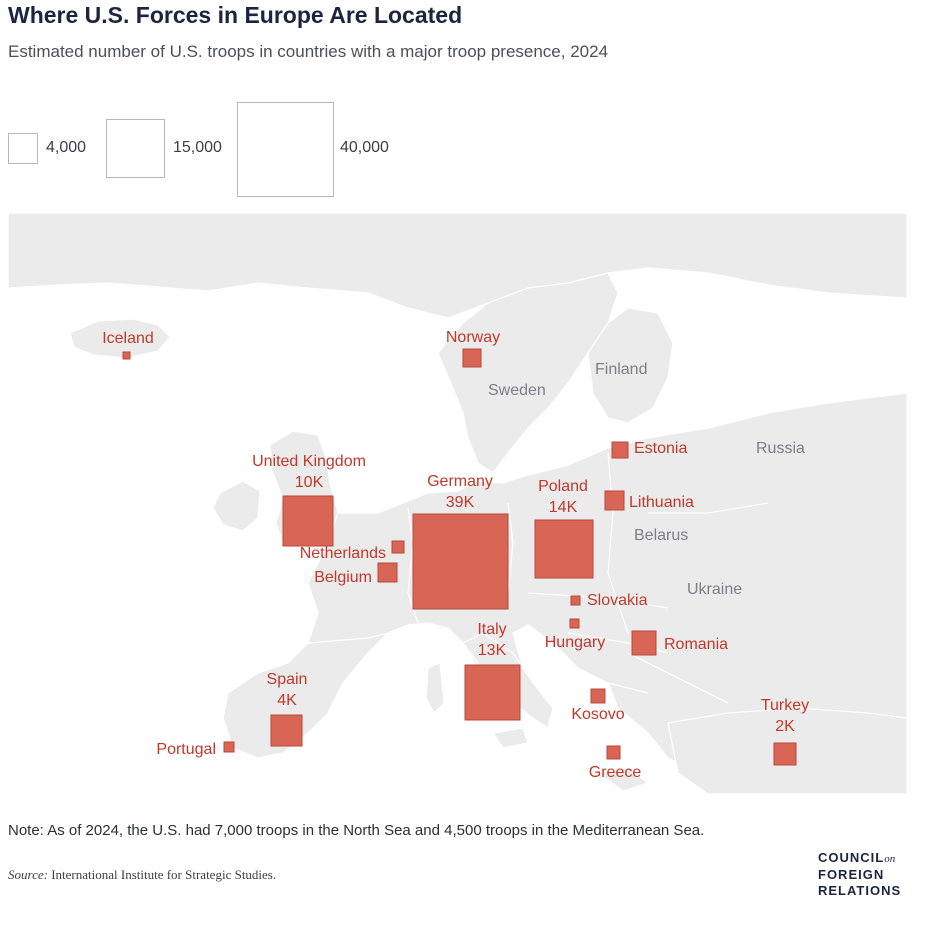  Describe the element at coordinates (186, 749) in the screenshot. I see `label-portugal: Portugal` at that location.